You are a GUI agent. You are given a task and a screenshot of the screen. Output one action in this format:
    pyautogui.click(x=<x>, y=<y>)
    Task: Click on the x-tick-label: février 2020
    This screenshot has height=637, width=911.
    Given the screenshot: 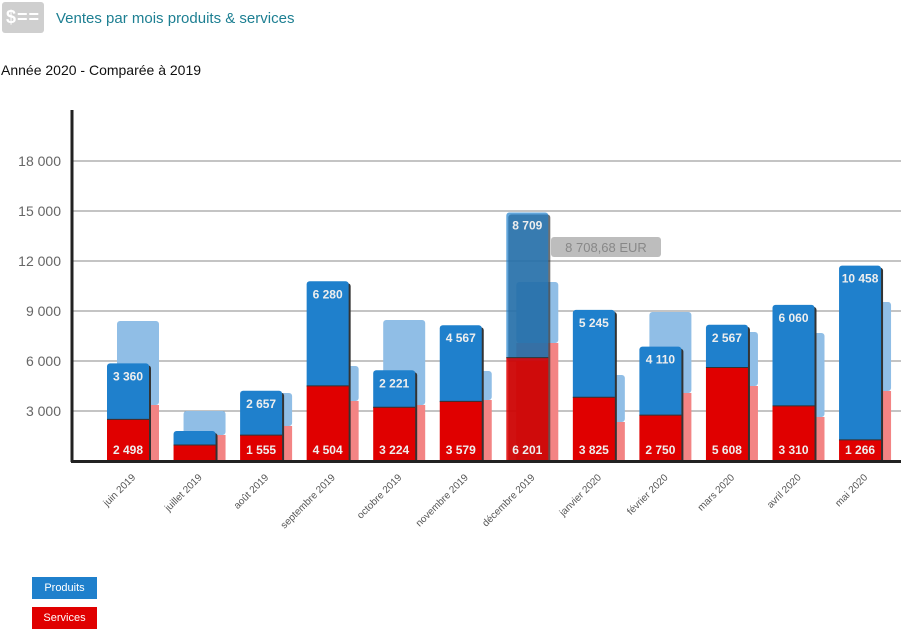 What is the action you would take?
    pyautogui.click(x=647, y=494)
    